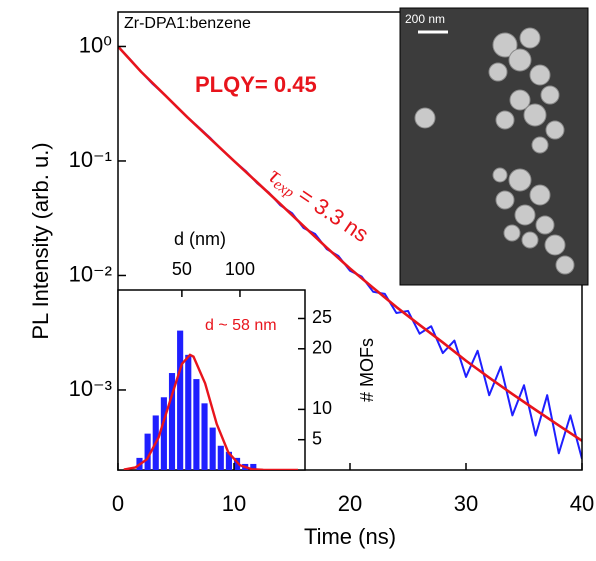 Image resolution: width=596 pixels, height=561 pixels. Describe the element at coordinates (40, 240) in the screenshot. I see `y-axis-label: PL Intensity (arb. u.)` at that location.